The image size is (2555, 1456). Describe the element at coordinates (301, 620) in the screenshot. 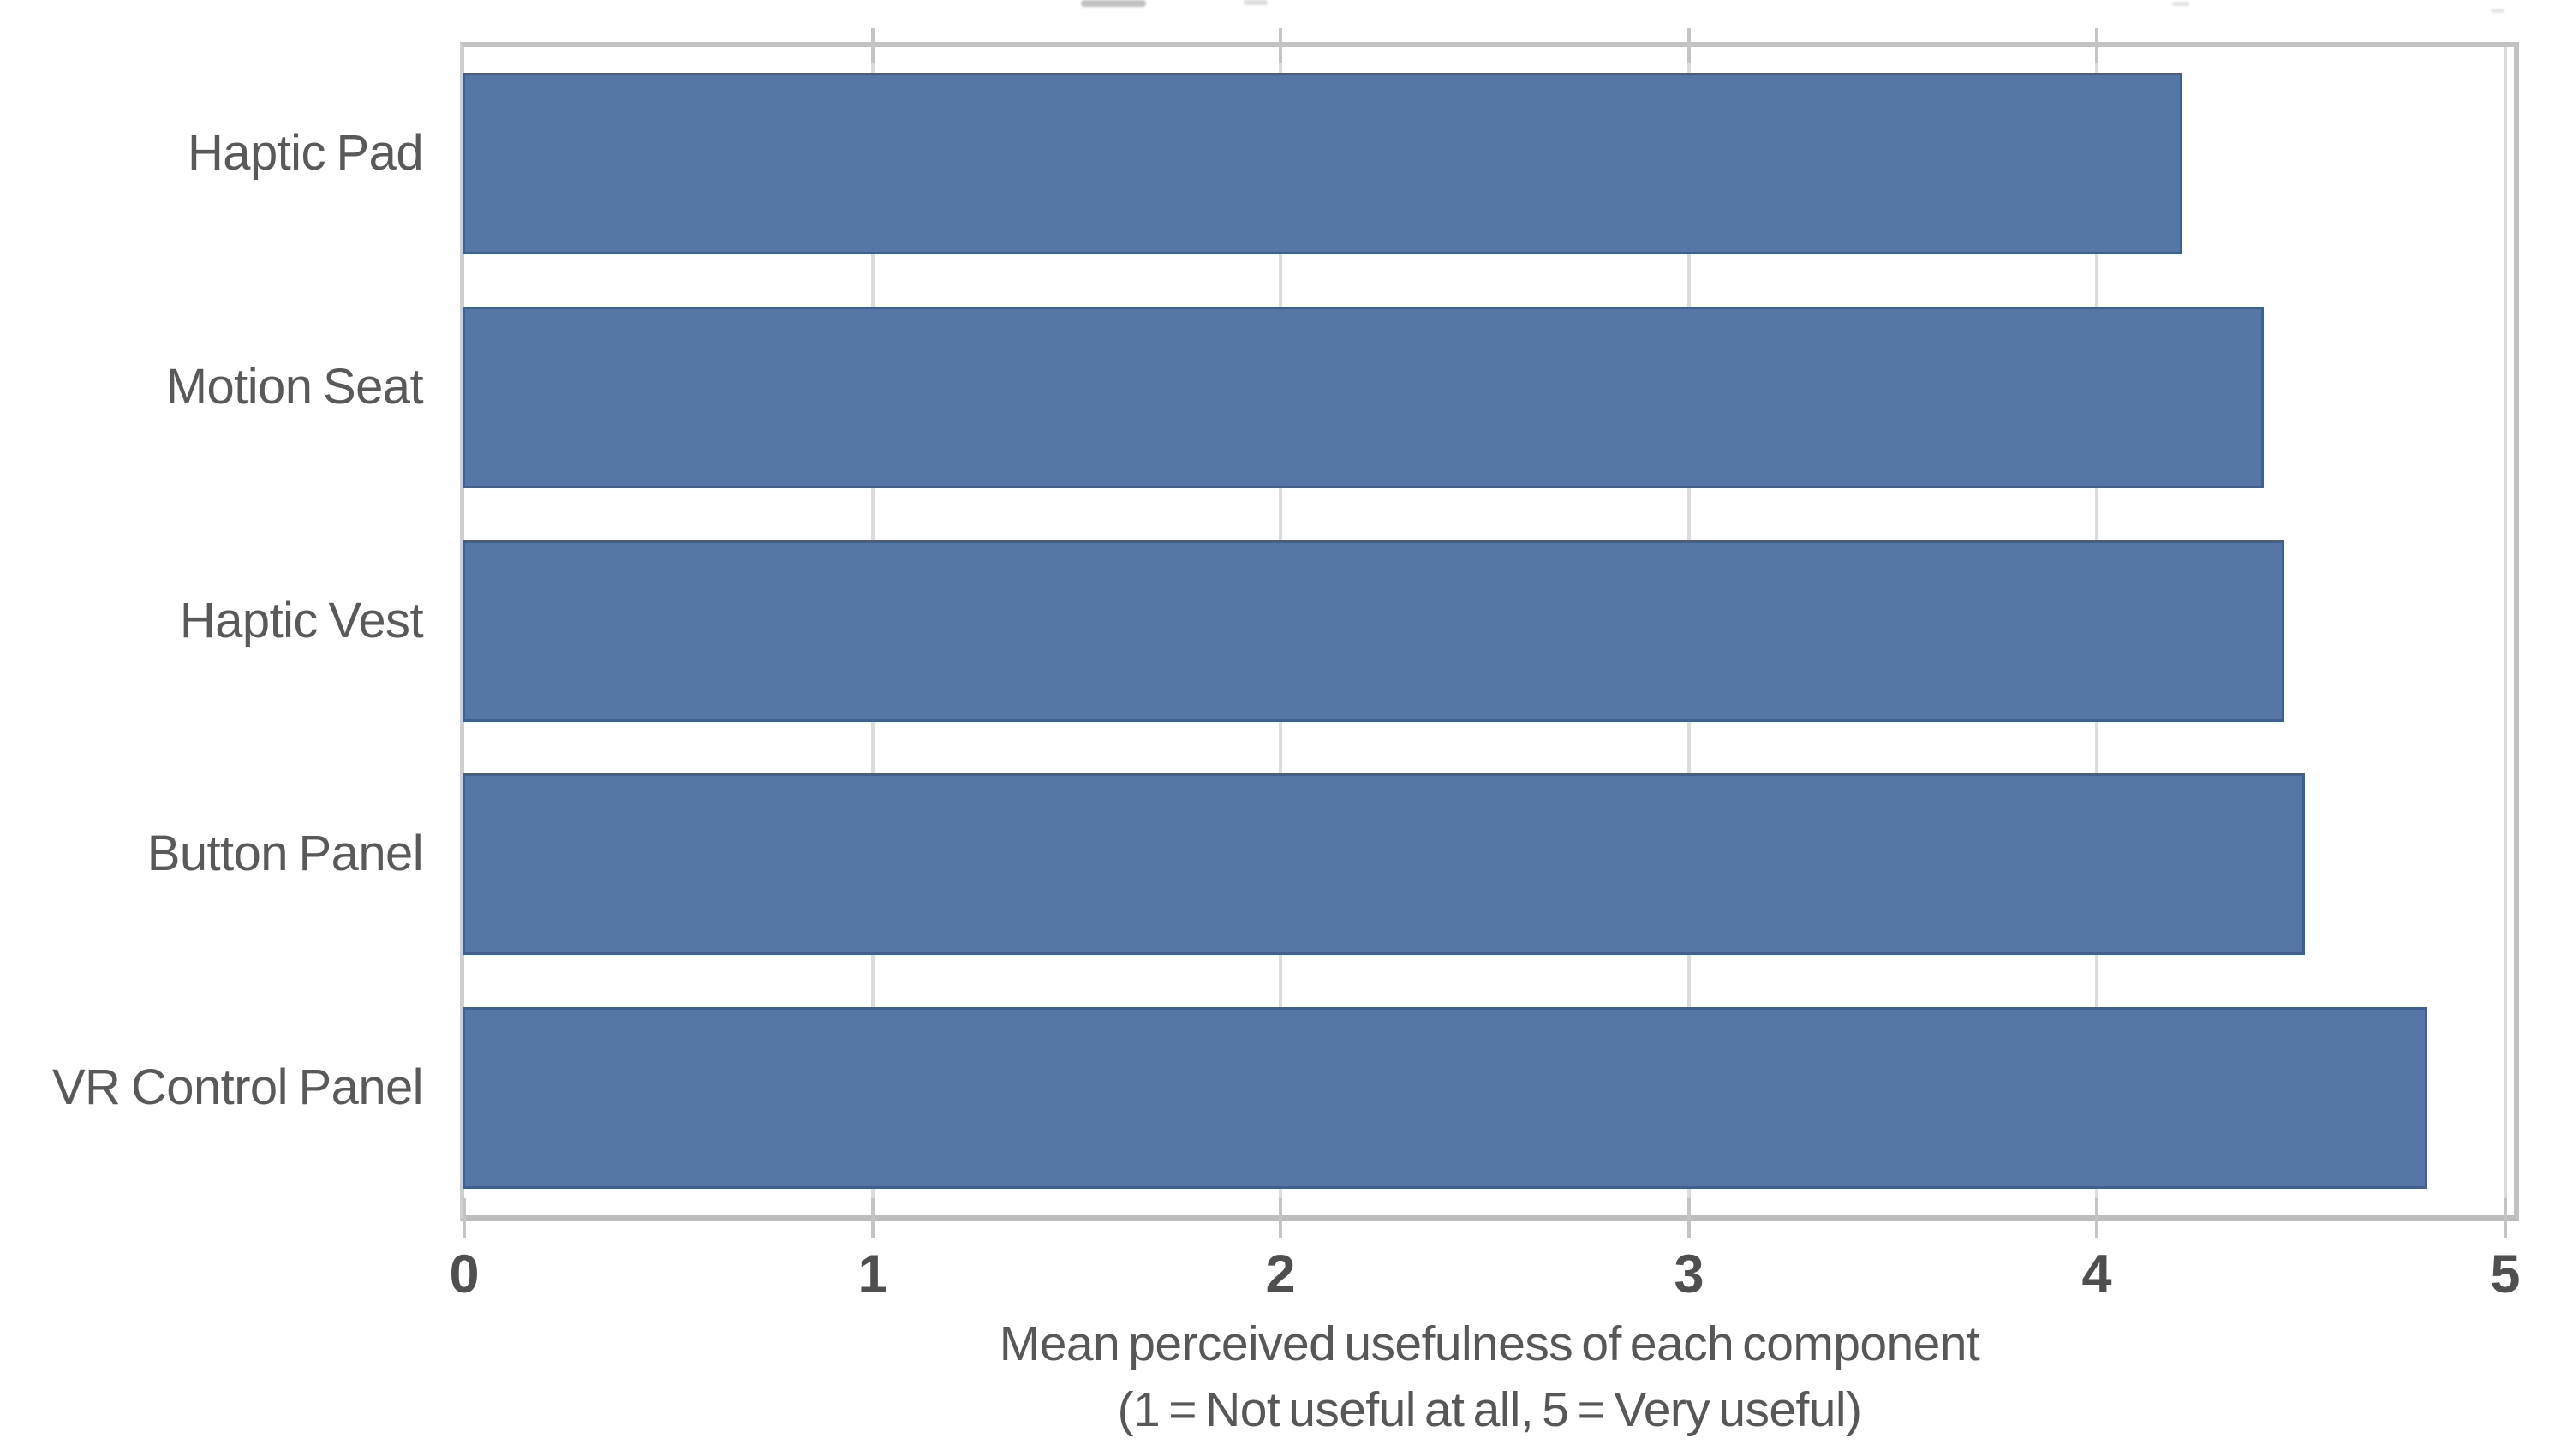

I see `y-axis-label-haptic-vest: Haptic Vest` at that location.